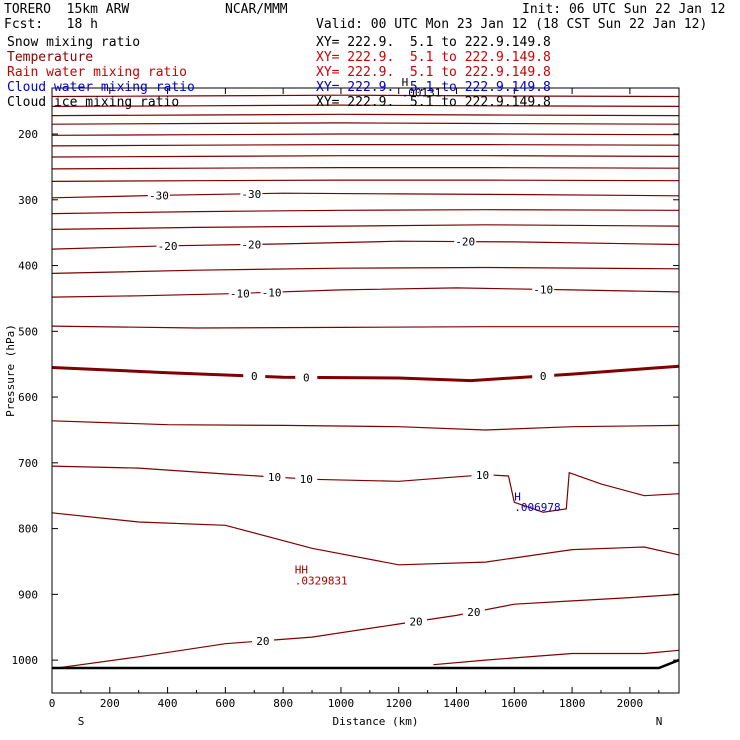 This screenshot has height=740, width=740. I want to click on legend-cloud-ice-label: Cloud ice mixing ratio, so click(93, 102).